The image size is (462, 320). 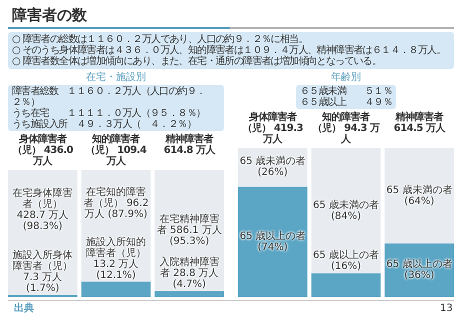 What do you see at coordinates (346, 102) in the screenshot?
I see `text: ６５歳以上 ４９％` at bounding box center [346, 102].